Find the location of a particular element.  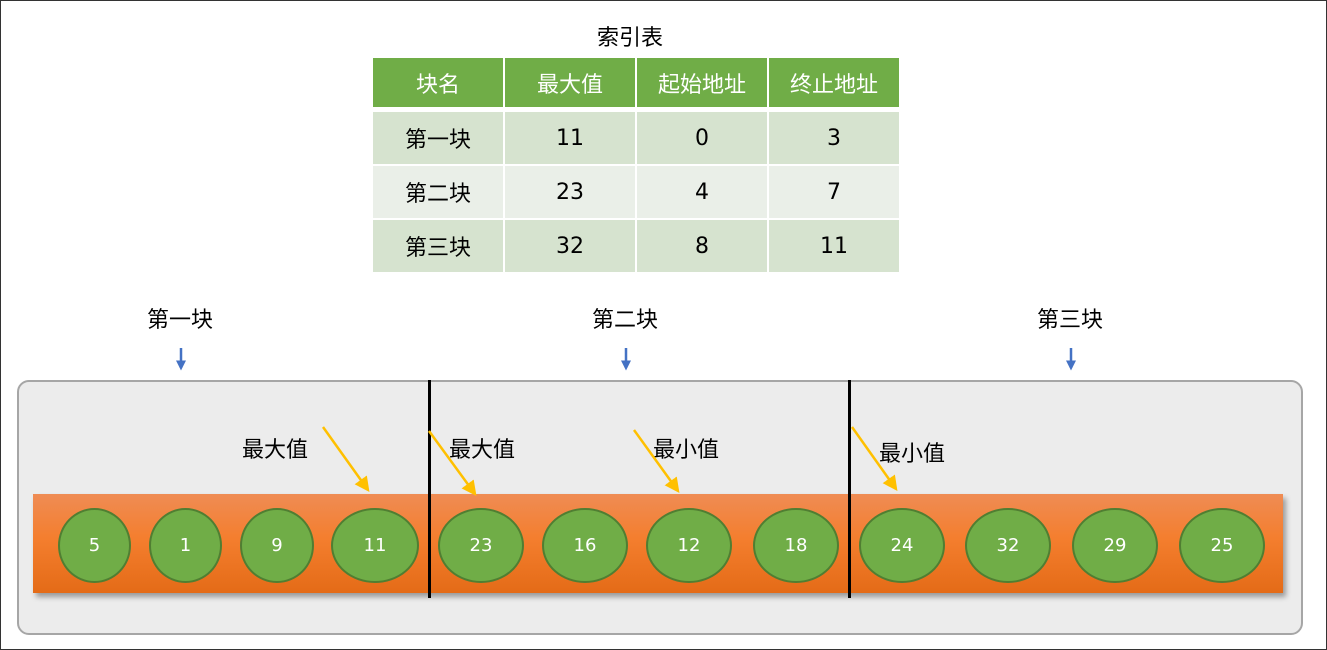

table-row: 第二块 23 4 7 is located at coordinates (636, 193).